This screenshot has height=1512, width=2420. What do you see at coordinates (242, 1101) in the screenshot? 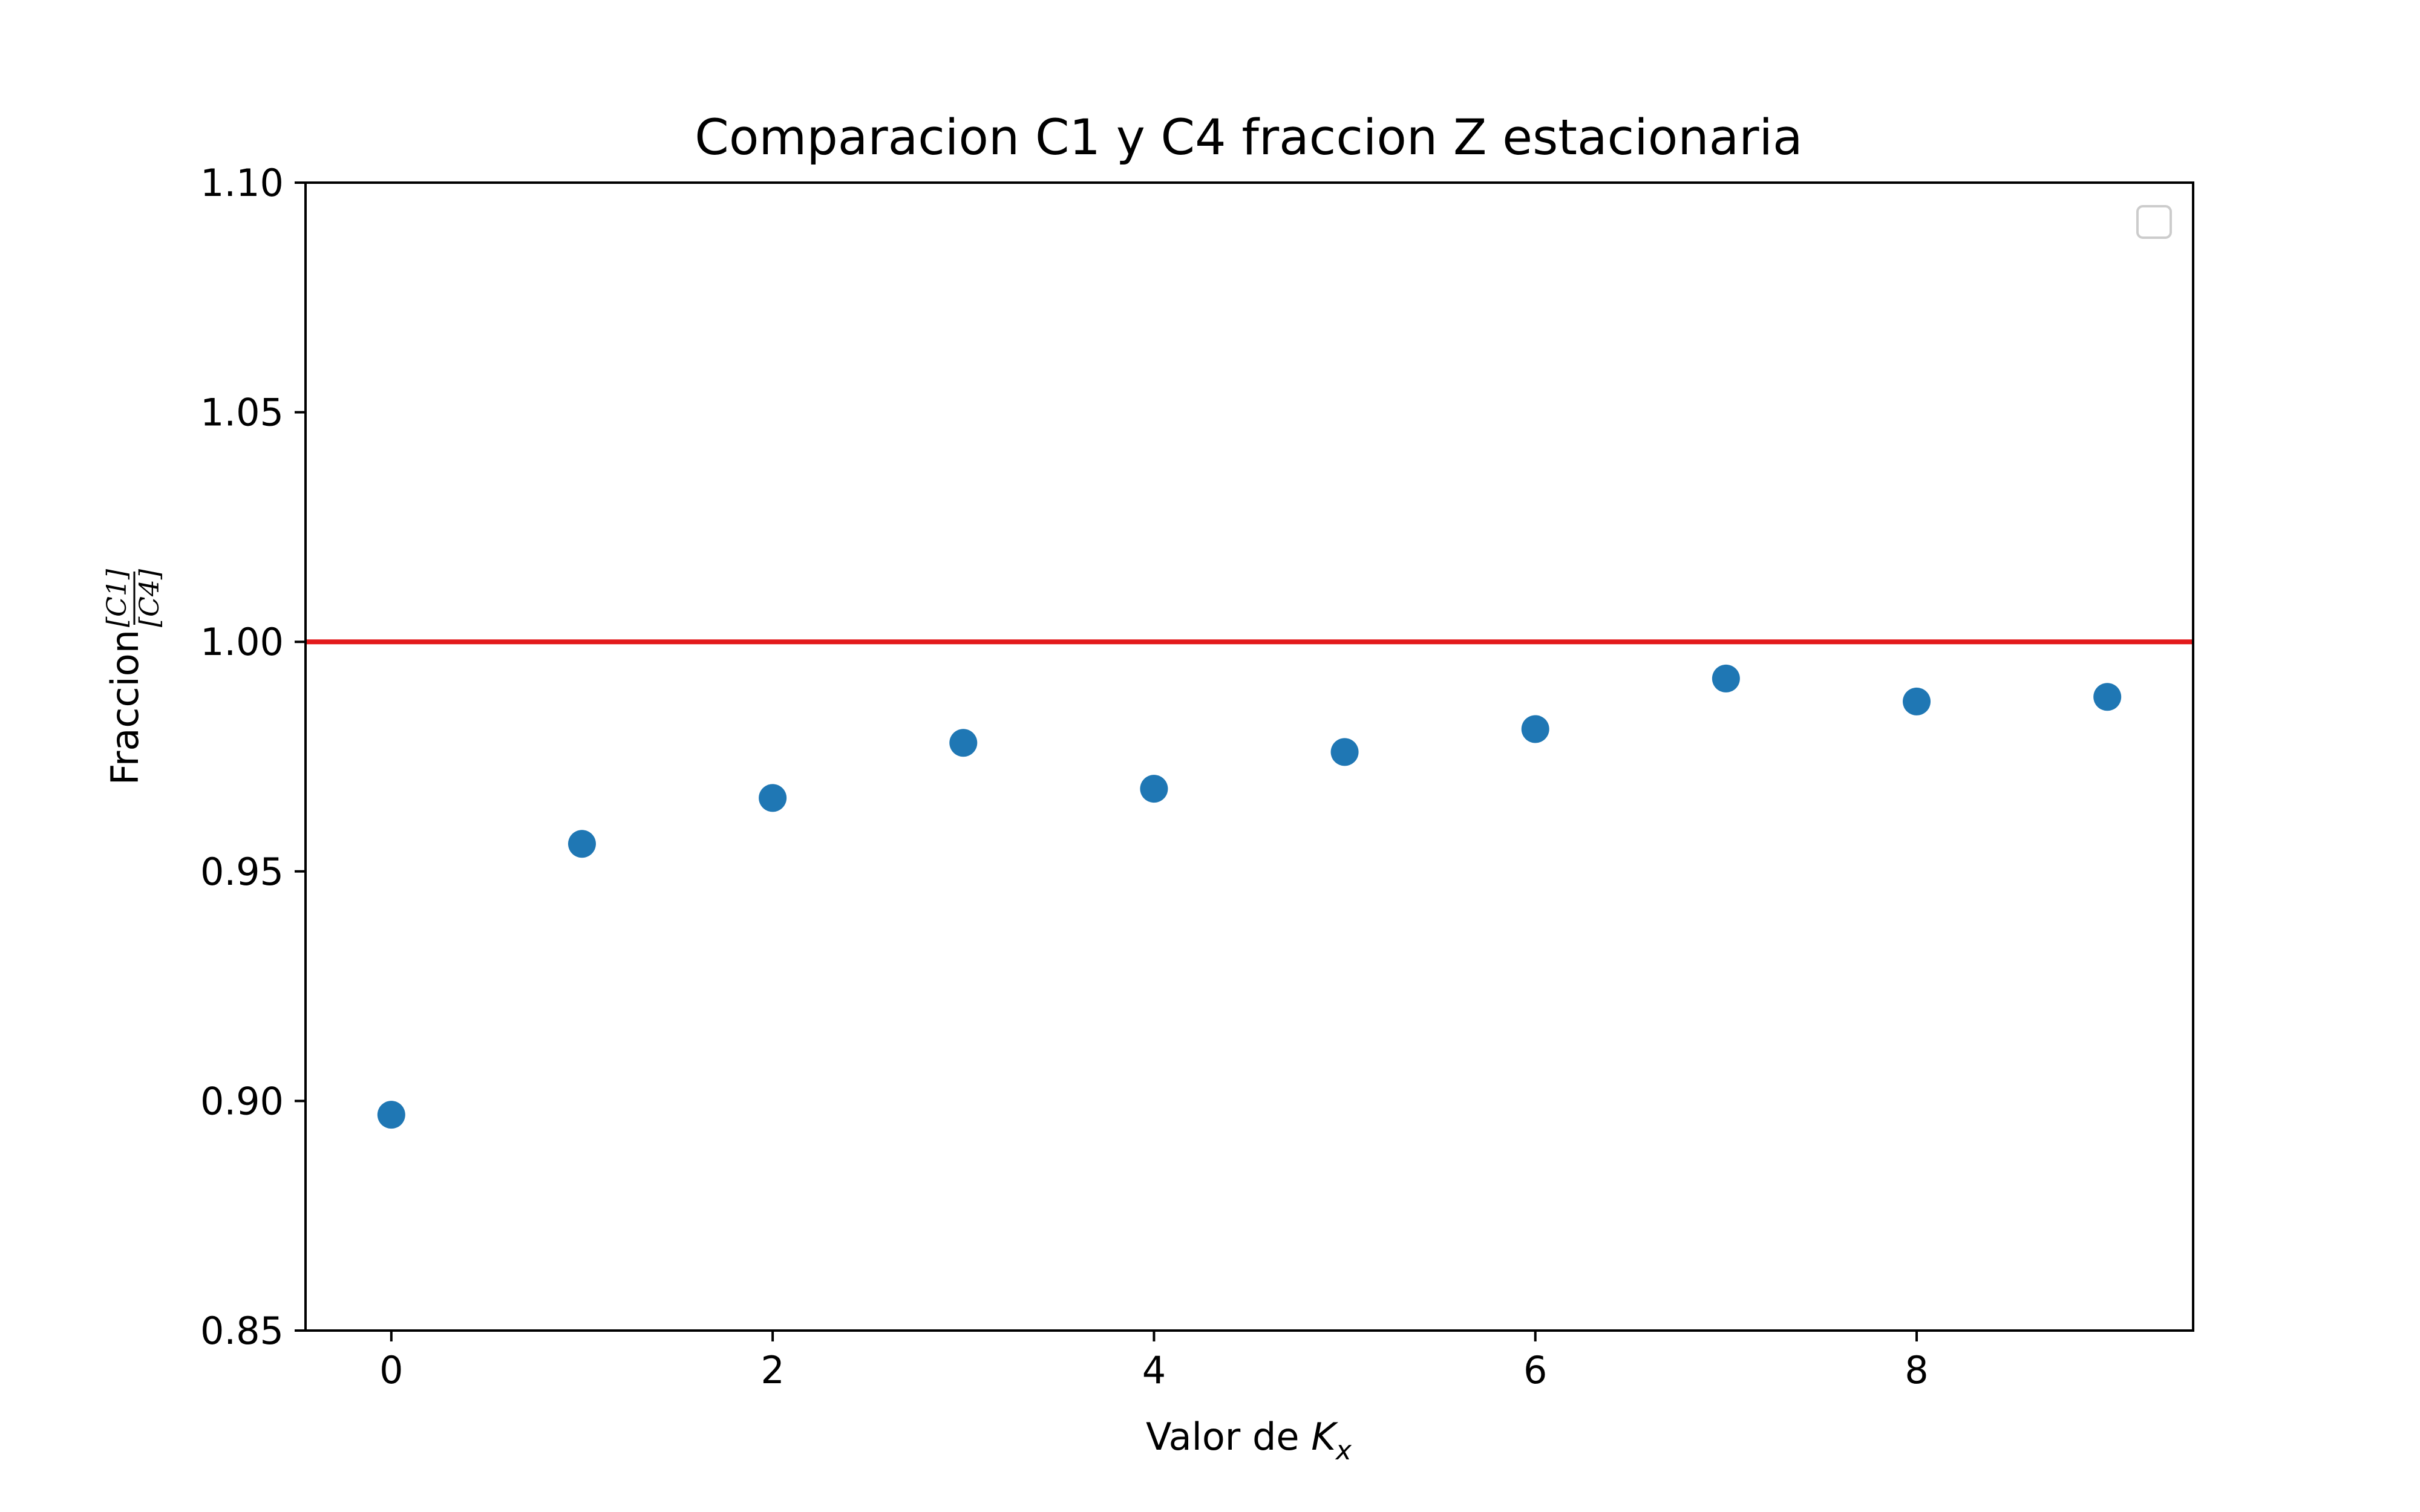
I see `y-tick-label: 0.90` at bounding box center [242, 1101].